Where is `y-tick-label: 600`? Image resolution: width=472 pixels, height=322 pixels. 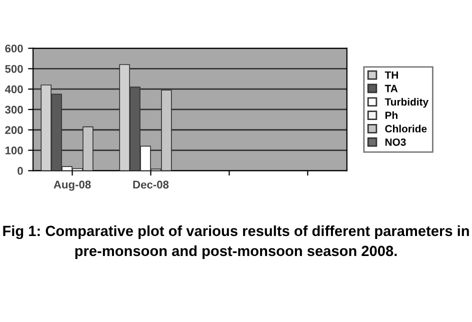
y-tick-label: 600 is located at coordinates (14, 48).